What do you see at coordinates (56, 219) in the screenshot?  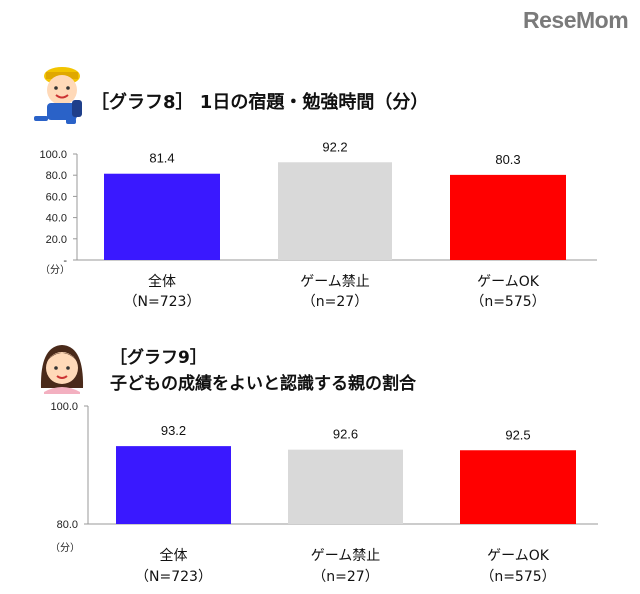 I see `y-tick-label: 40.0` at bounding box center [56, 219].